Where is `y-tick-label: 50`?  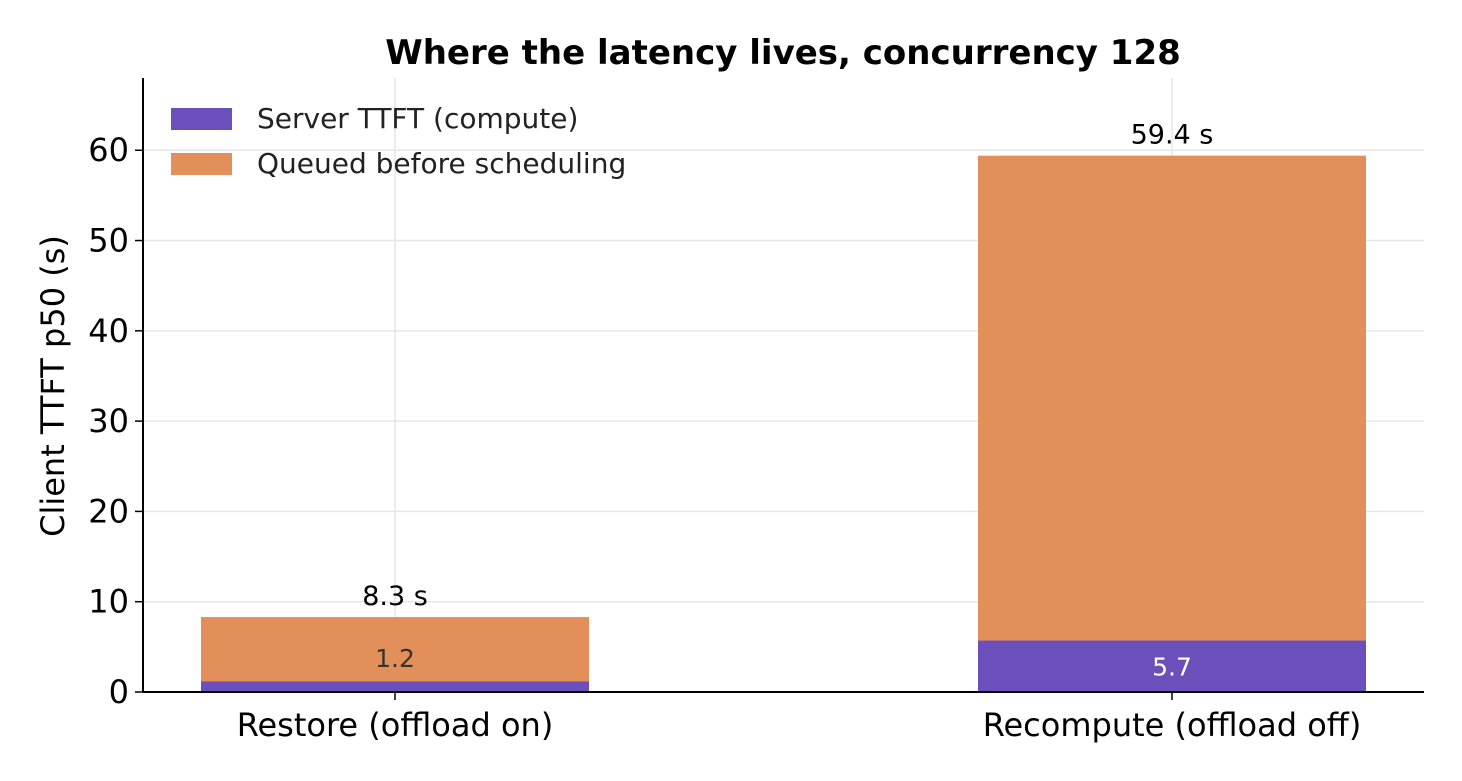
y-tick-label: 50 is located at coordinates (108, 241).